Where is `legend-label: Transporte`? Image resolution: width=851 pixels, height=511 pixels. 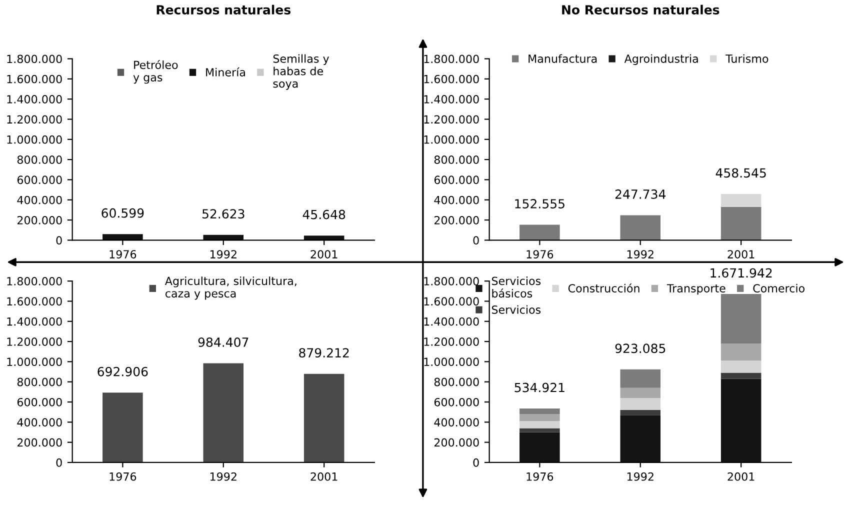 legend-label: Transporte is located at coordinates (696, 289).